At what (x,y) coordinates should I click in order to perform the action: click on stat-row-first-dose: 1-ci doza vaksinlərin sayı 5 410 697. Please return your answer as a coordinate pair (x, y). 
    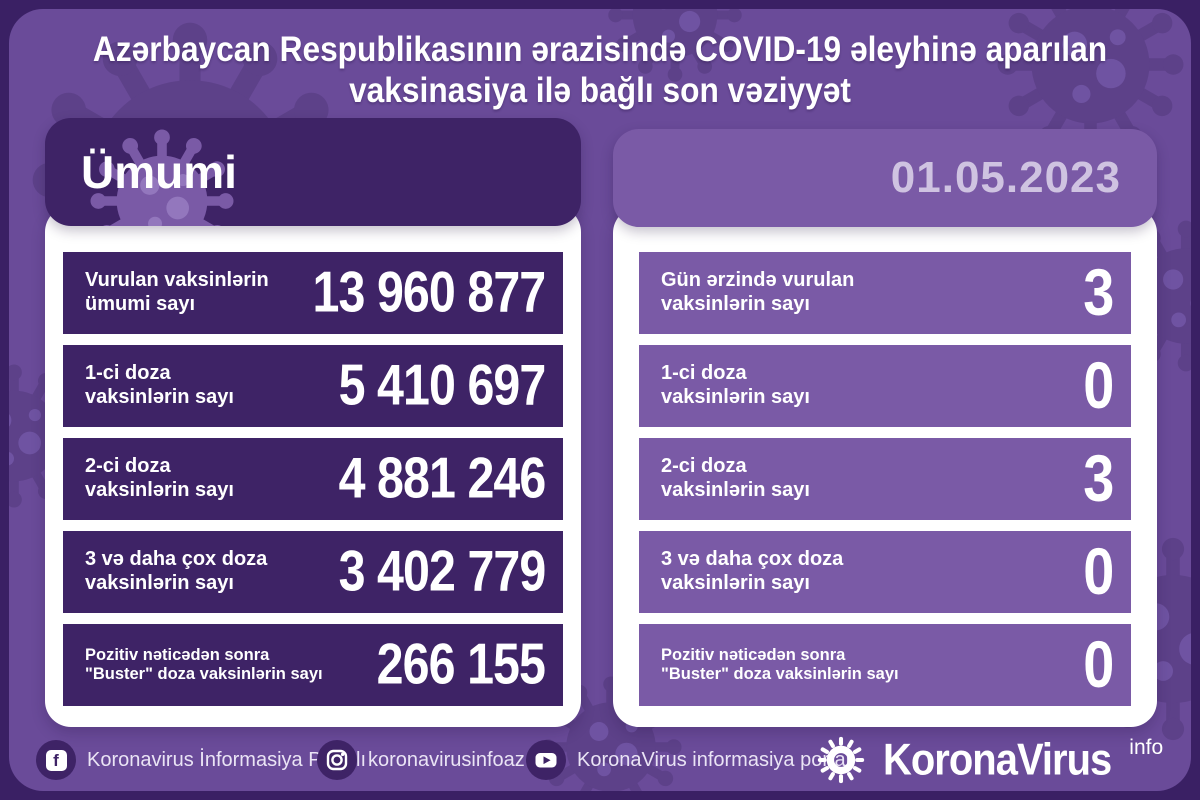
    Looking at the image, I should click on (313, 386).